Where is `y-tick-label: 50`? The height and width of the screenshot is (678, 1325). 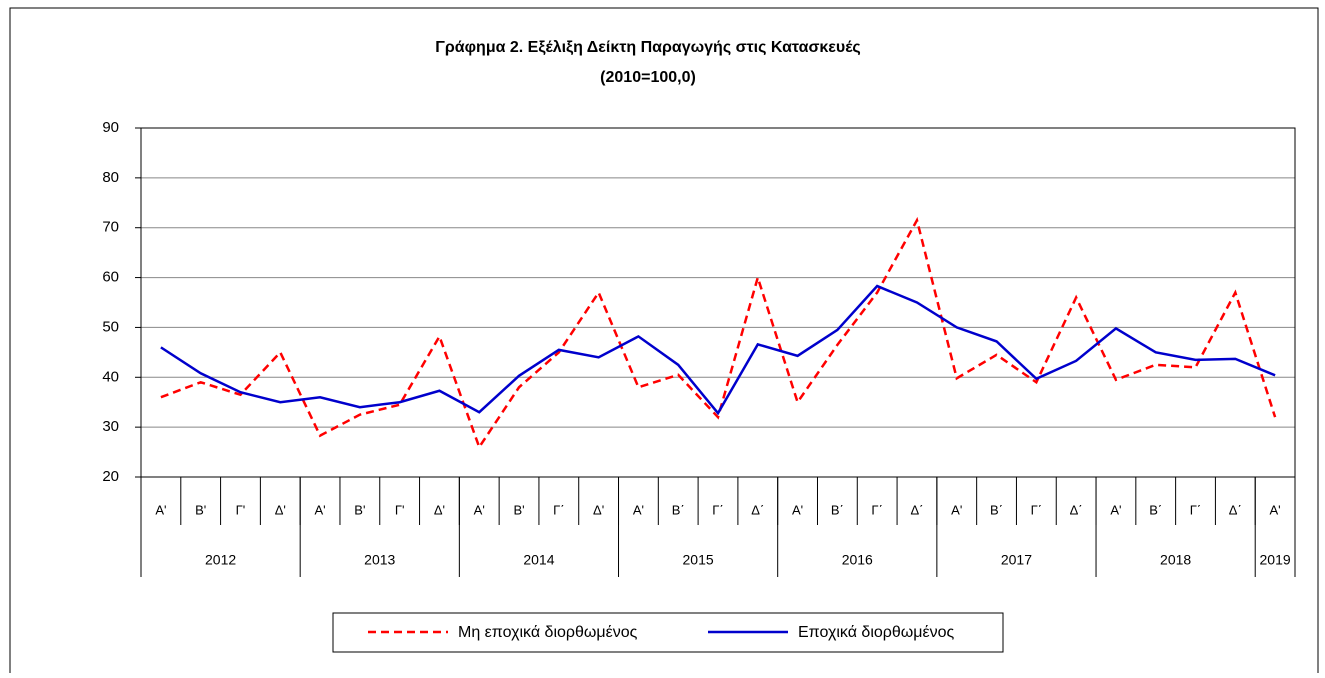 y-tick-label: 50 is located at coordinates (110, 326).